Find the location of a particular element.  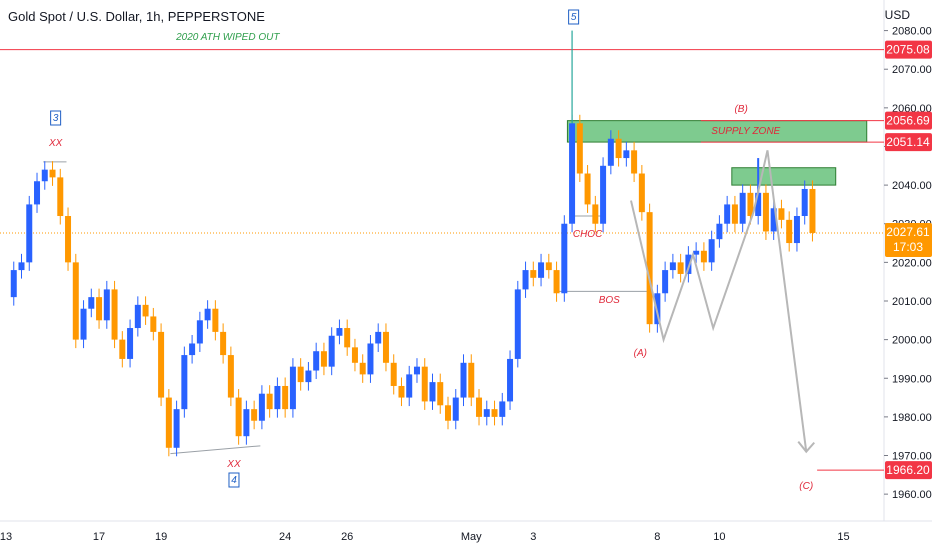

price-tag-label: 1966.20 is located at coordinates (908, 470).